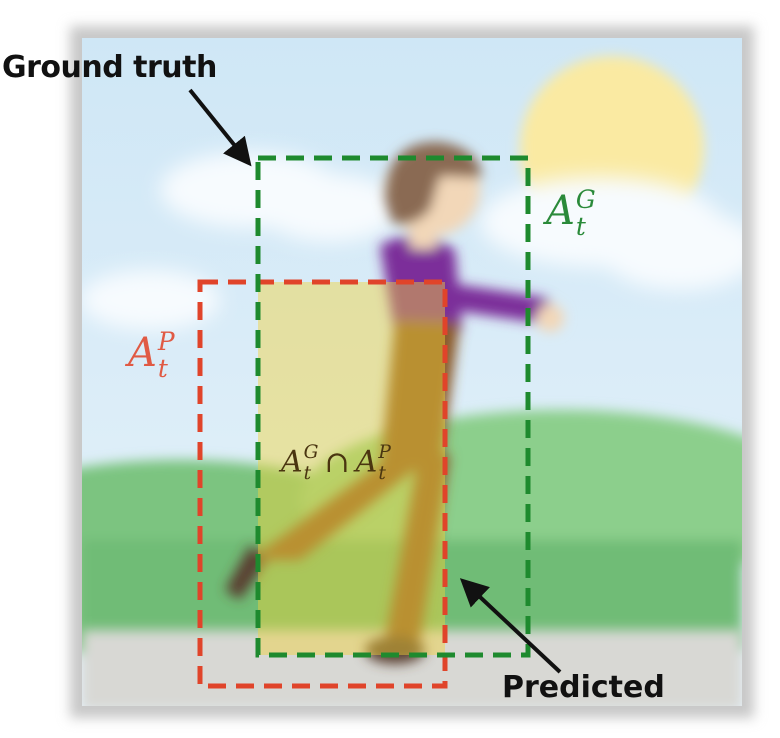  I want to click on predicted-label: Predicted, so click(583, 687).